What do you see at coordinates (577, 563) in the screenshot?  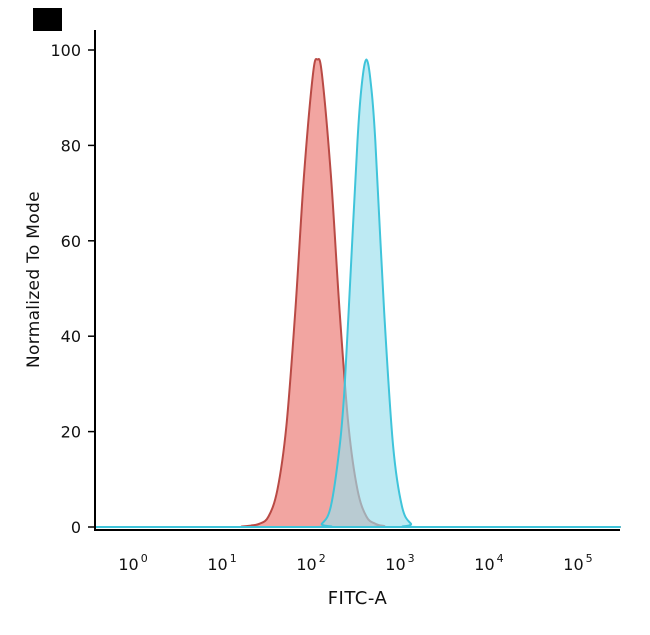 I see `x-tick-label: 10 5` at bounding box center [577, 563].